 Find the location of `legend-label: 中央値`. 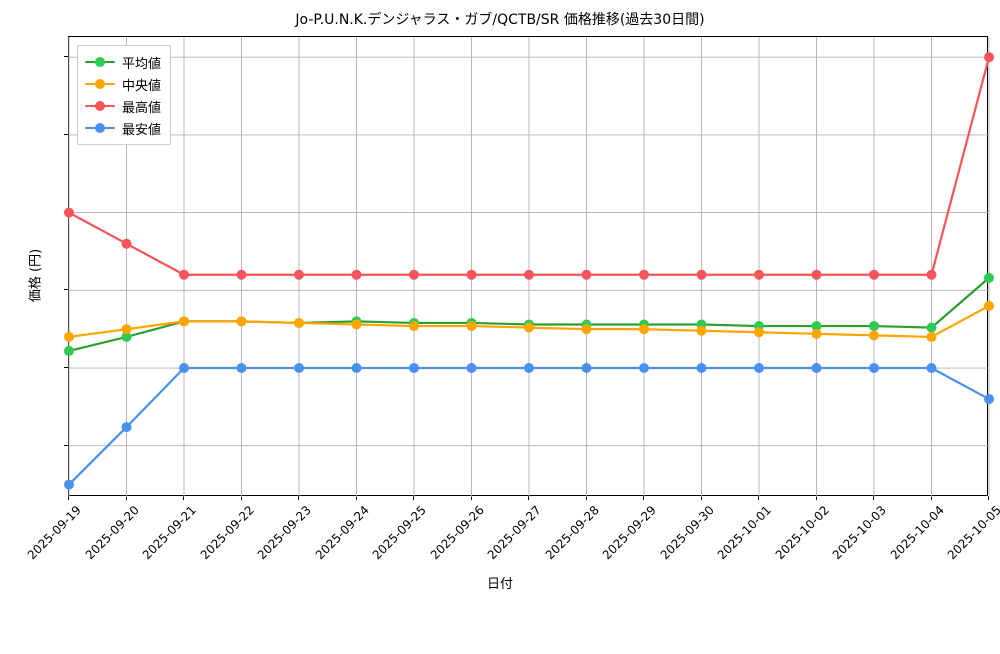

legend-label: 中央値 is located at coordinates (142, 86).